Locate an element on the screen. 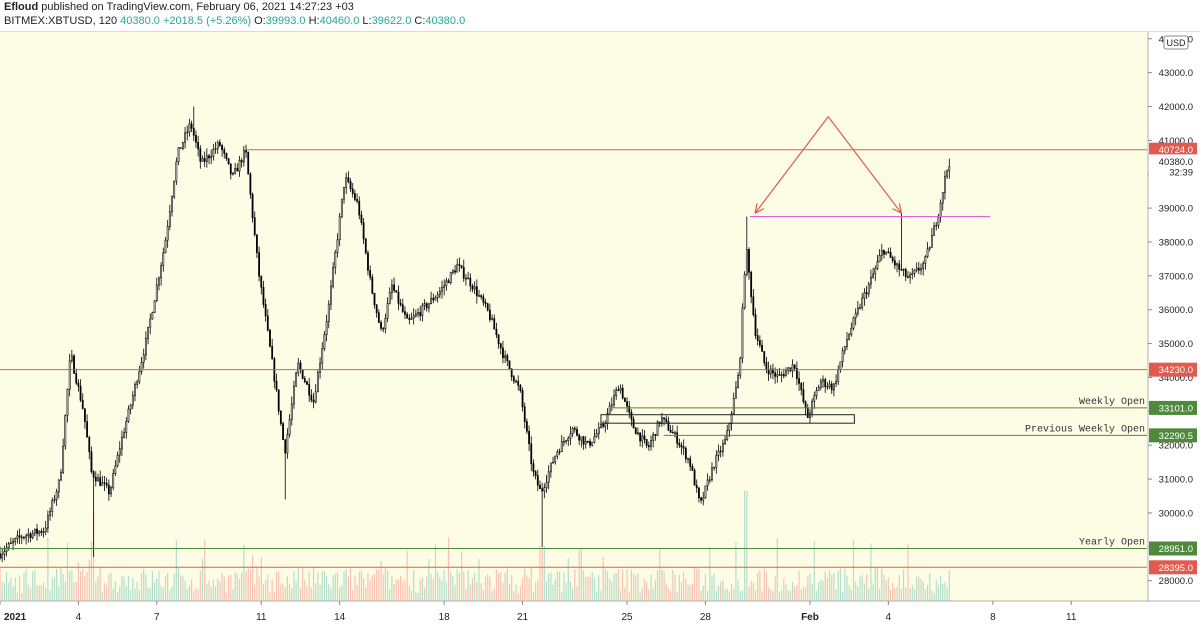 The image size is (1200, 629). arrow-head is located at coordinates (759, 211).